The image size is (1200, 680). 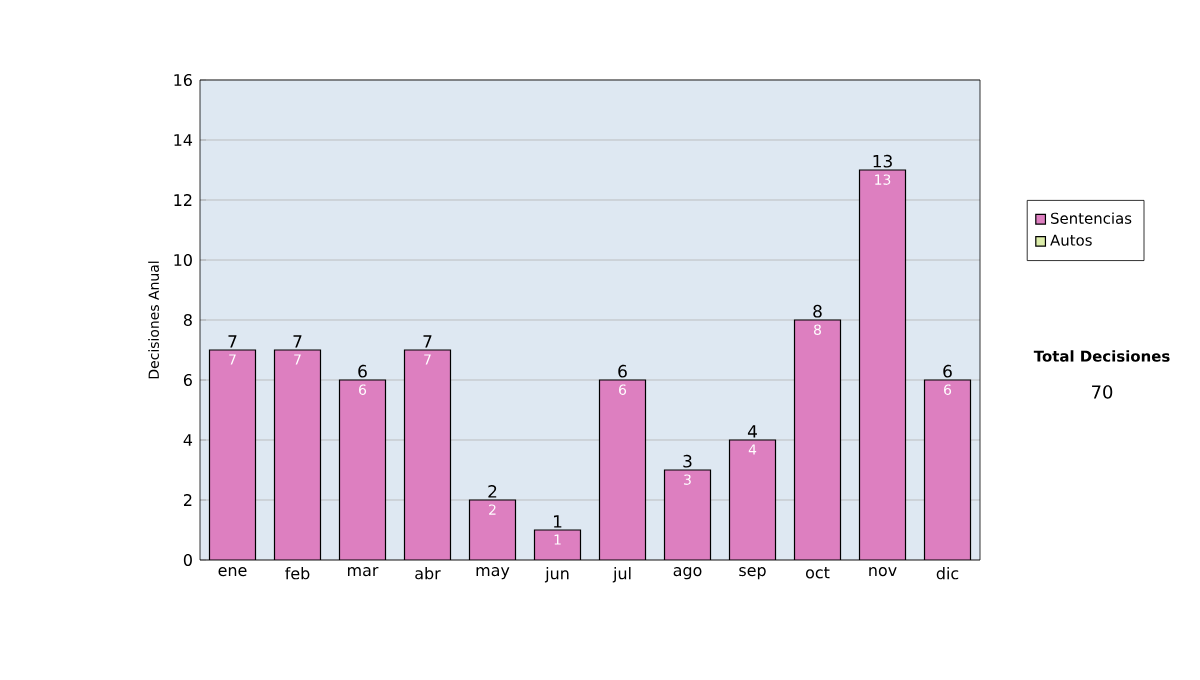 What do you see at coordinates (752, 431) in the screenshot?
I see `total-label: 4` at bounding box center [752, 431].